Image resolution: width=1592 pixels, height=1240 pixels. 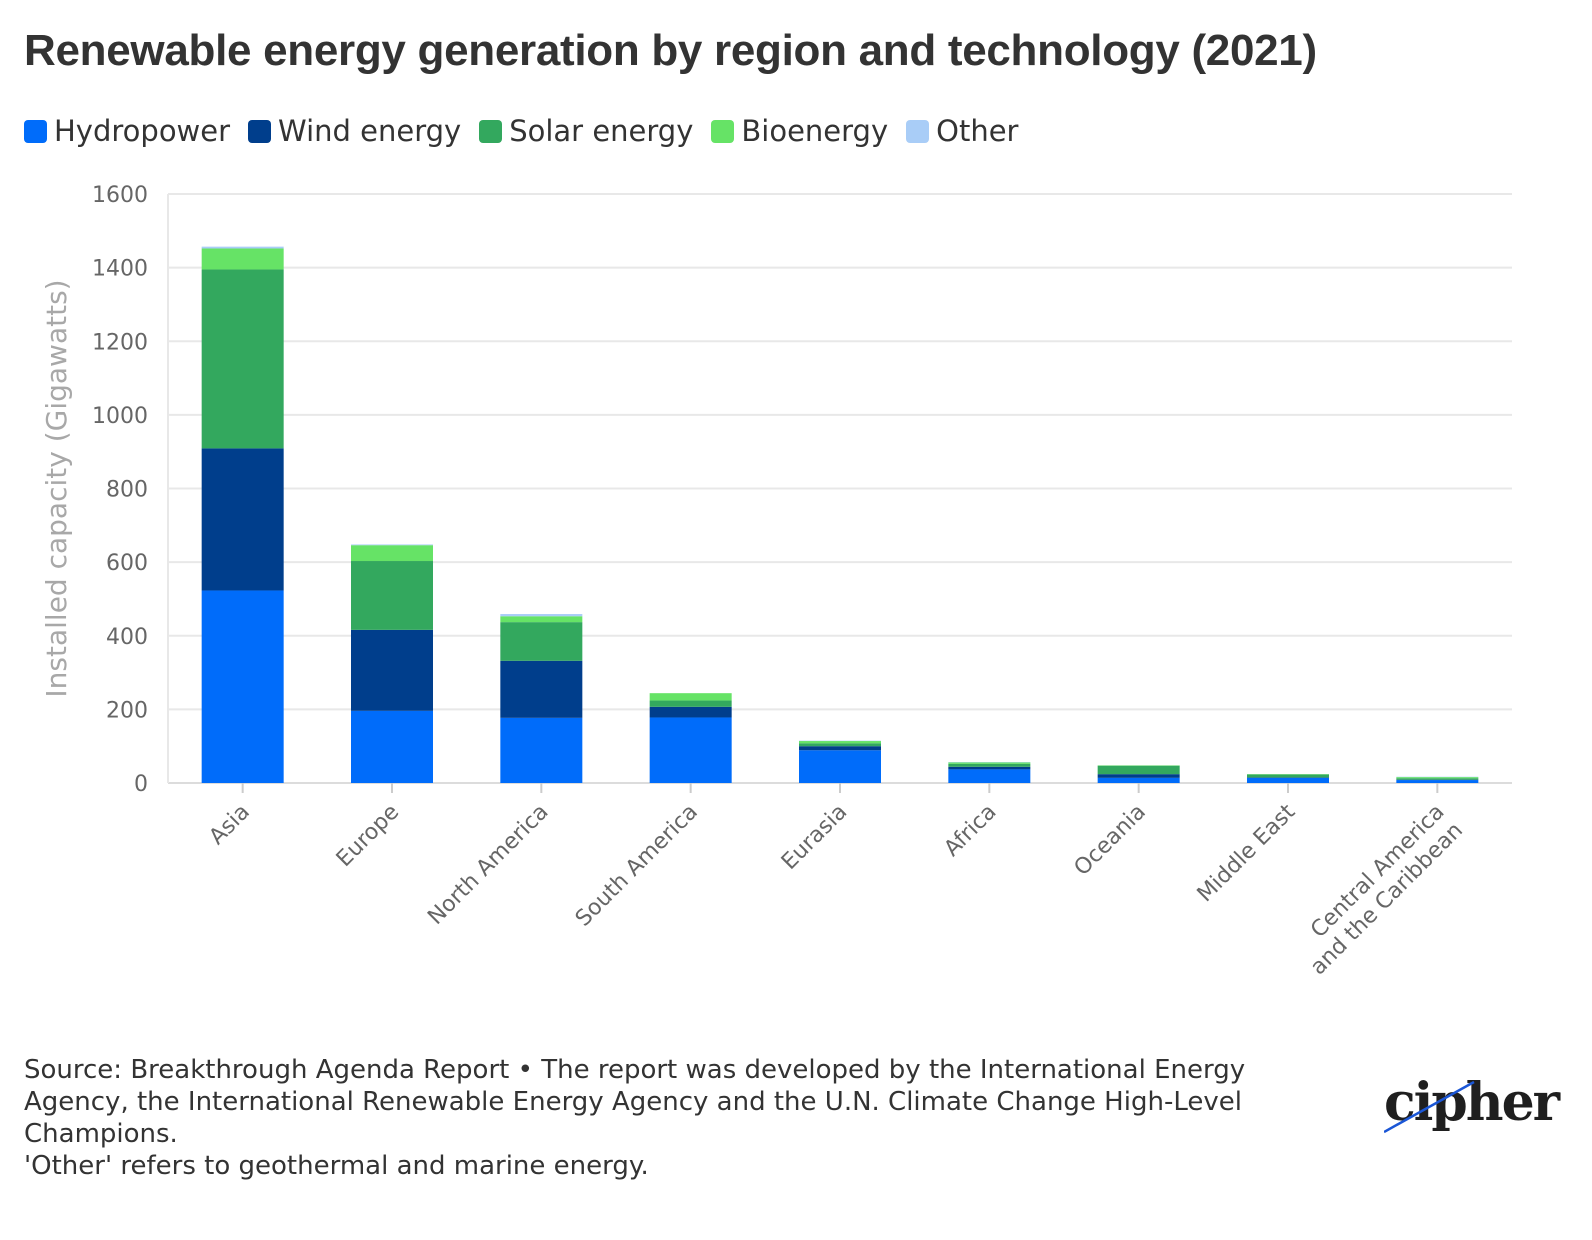 What do you see at coordinates (488, 865) in the screenshot?
I see `x-tick-label: North America` at bounding box center [488, 865].